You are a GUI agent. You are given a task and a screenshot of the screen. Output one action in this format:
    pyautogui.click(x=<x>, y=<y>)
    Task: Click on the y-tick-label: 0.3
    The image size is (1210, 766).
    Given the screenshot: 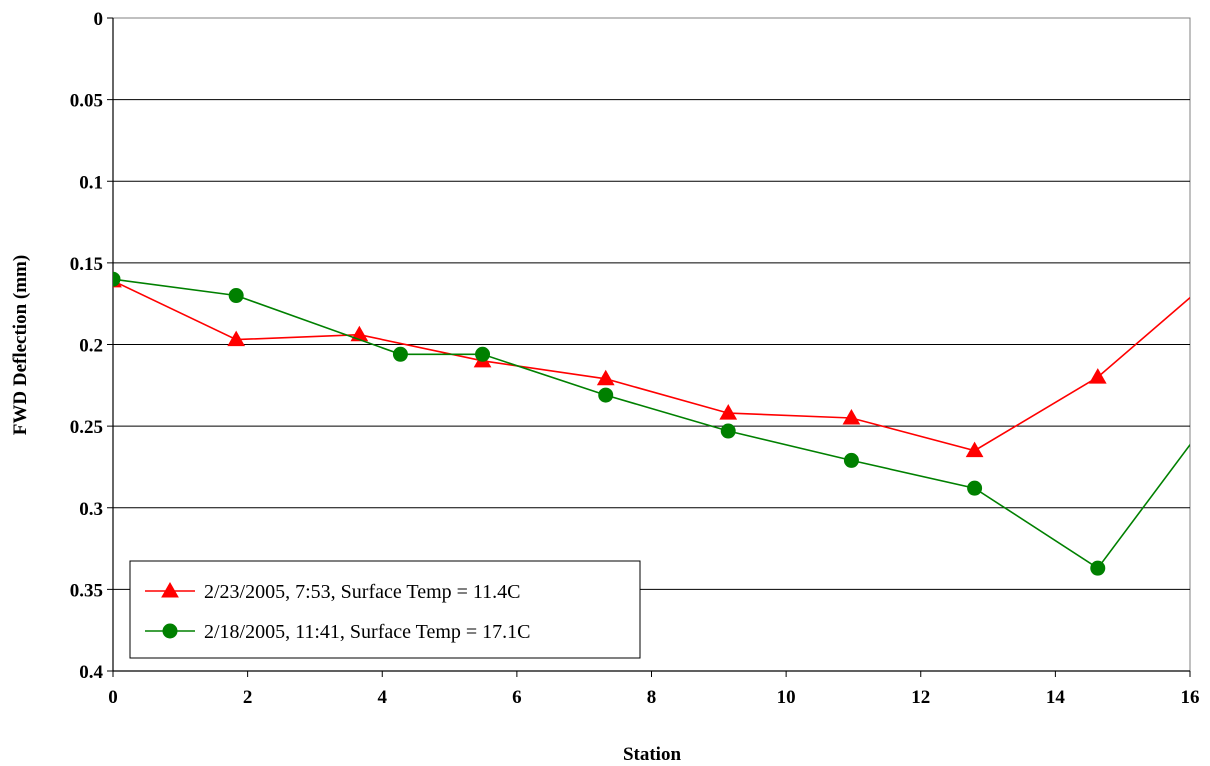 What is the action you would take?
    pyautogui.click(x=91, y=509)
    